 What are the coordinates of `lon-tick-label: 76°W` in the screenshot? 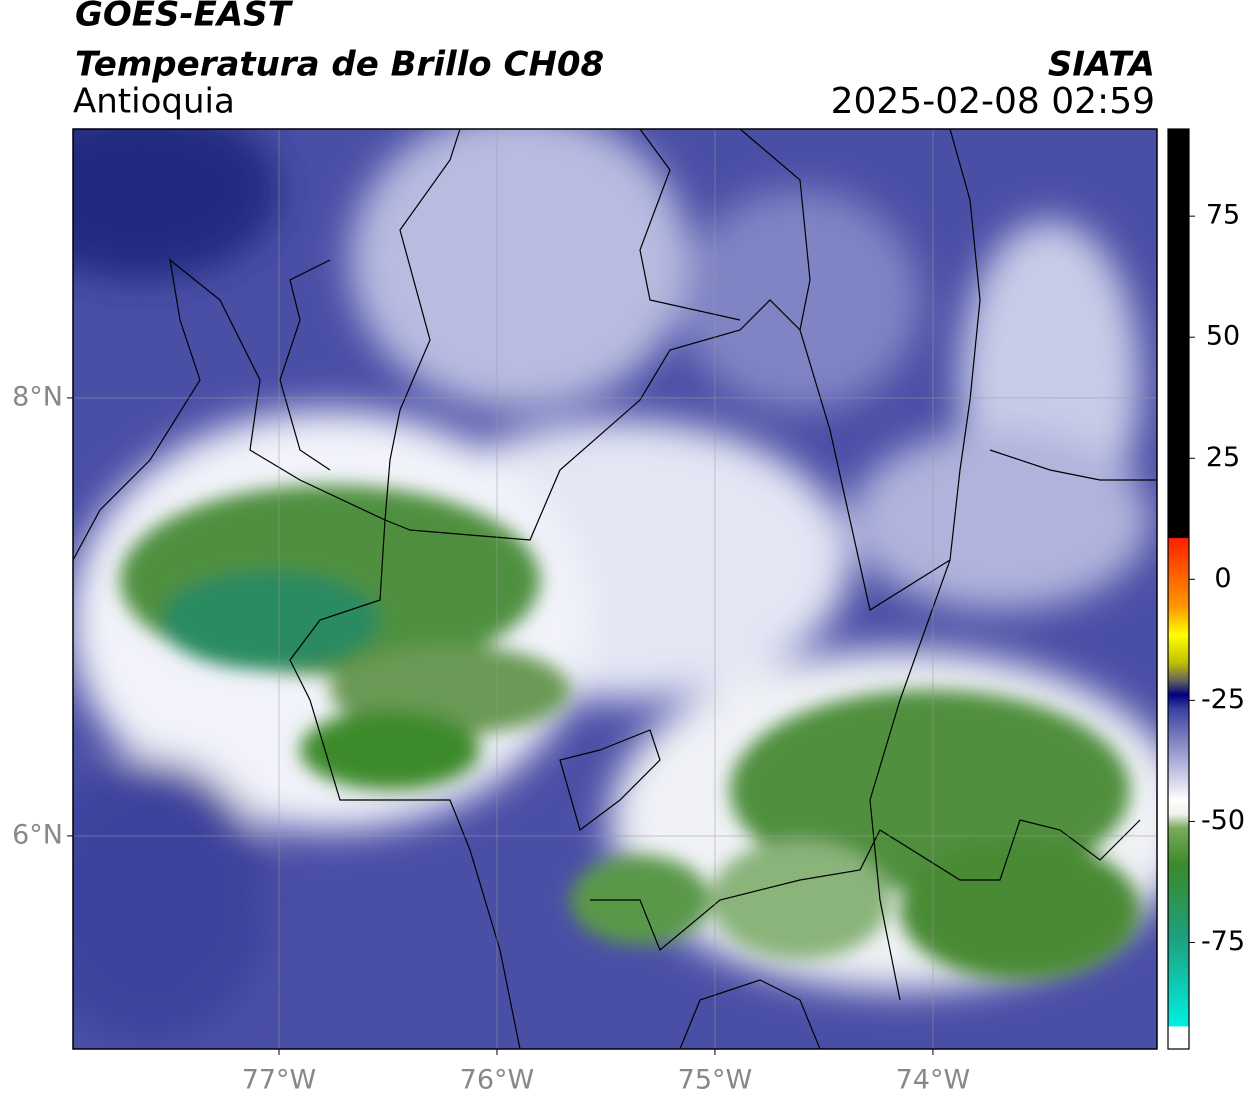 It's located at (497, 1080).